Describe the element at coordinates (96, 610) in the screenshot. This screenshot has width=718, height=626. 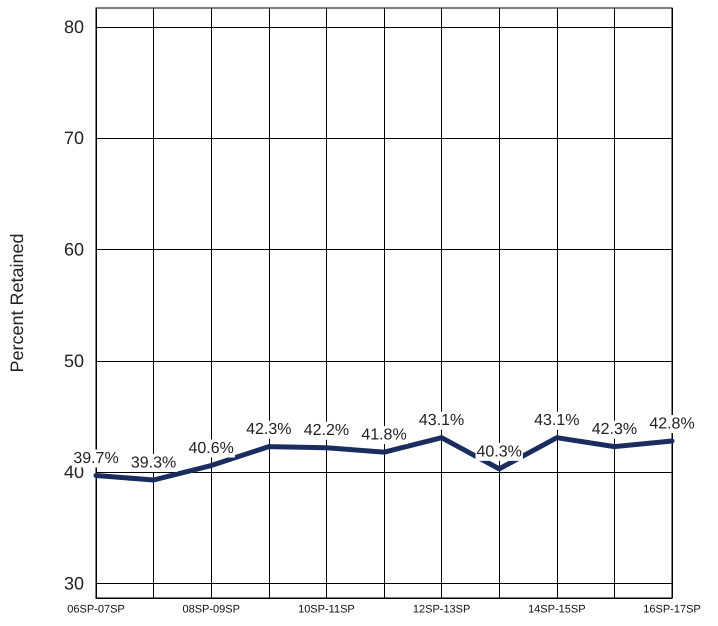
I see `x-tick-label: 06SP-07SP` at that location.